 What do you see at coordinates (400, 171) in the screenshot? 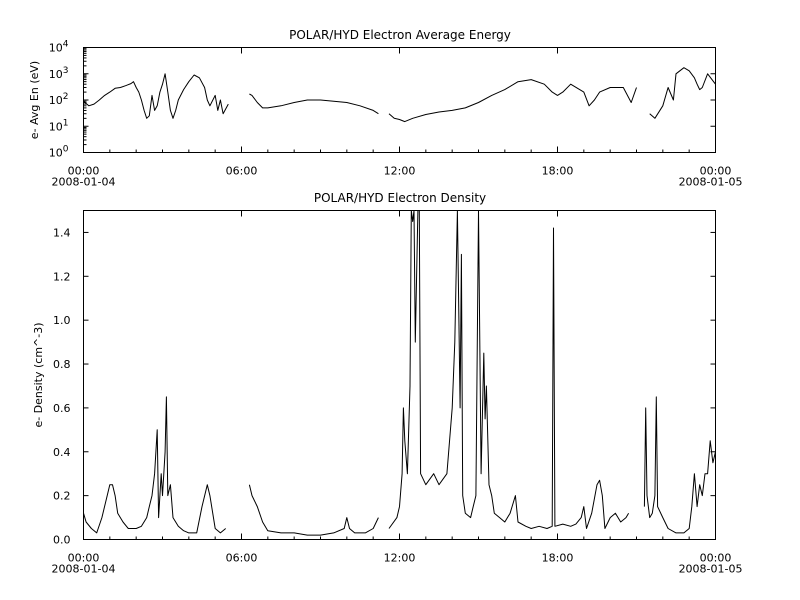
I see `energy-x-tick-label: 12:00` at bounding box center [400, 171].